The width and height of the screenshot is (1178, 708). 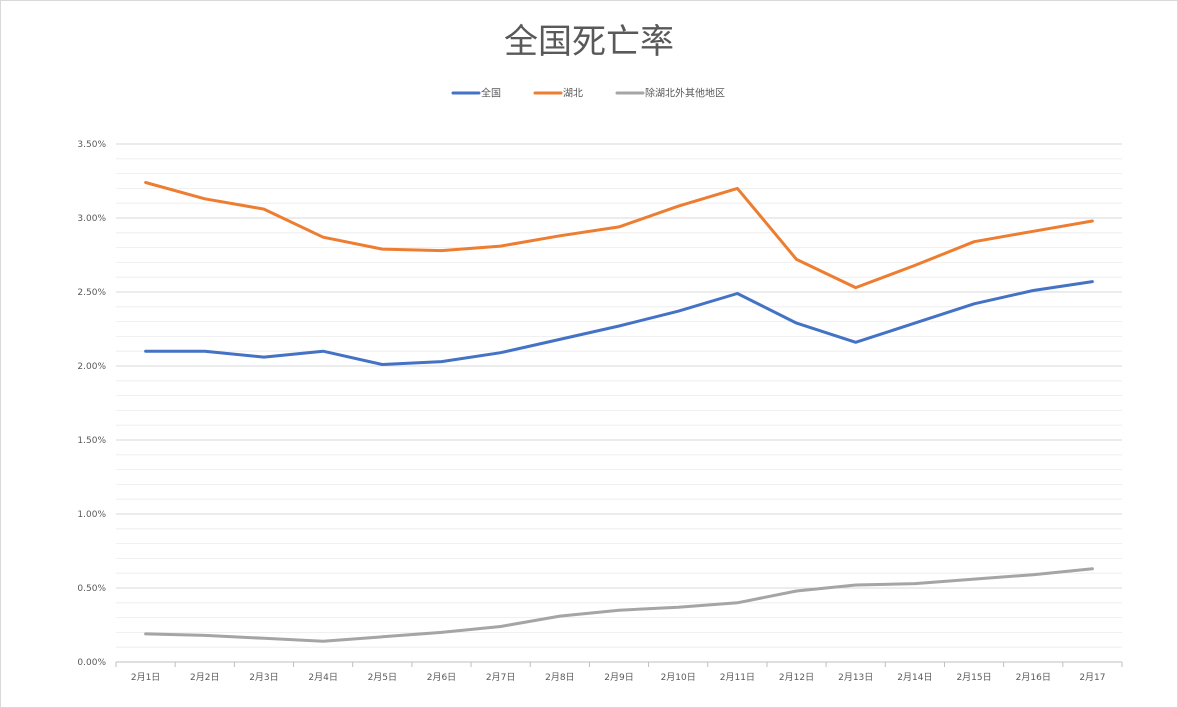 What do you see at coordinates (678, 677) in the screenshot?
I see `x-tick-label: 2月10日` at bounding box center [678, 677].